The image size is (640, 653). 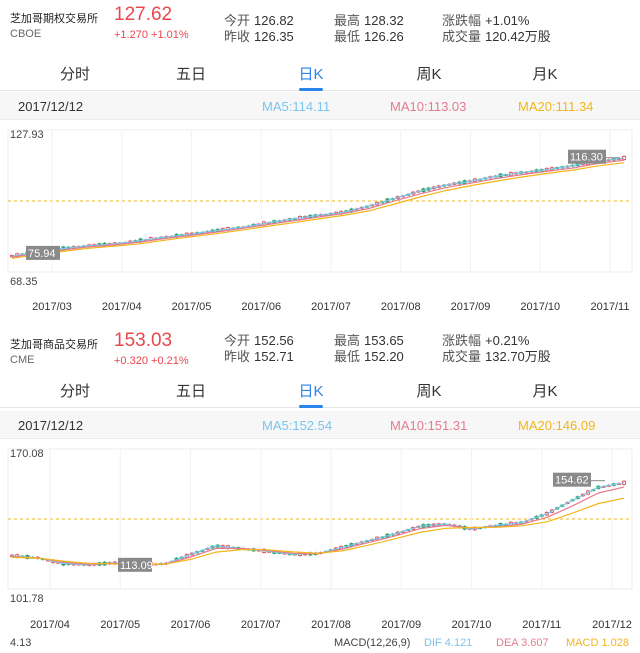 What do you see at coordinates (448, 643) in the screenshot?
I see `macd-dif: DIF 4.121` at bounding box center [448, 643].